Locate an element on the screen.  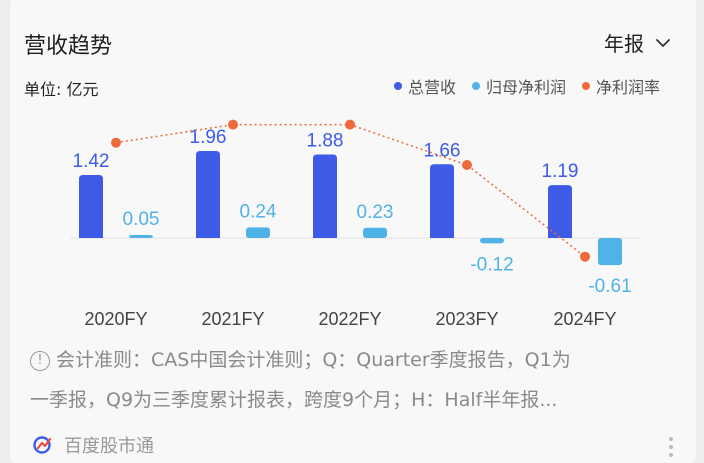
net-profit-value-label: 0.23 is located at coordinates (375, 212).